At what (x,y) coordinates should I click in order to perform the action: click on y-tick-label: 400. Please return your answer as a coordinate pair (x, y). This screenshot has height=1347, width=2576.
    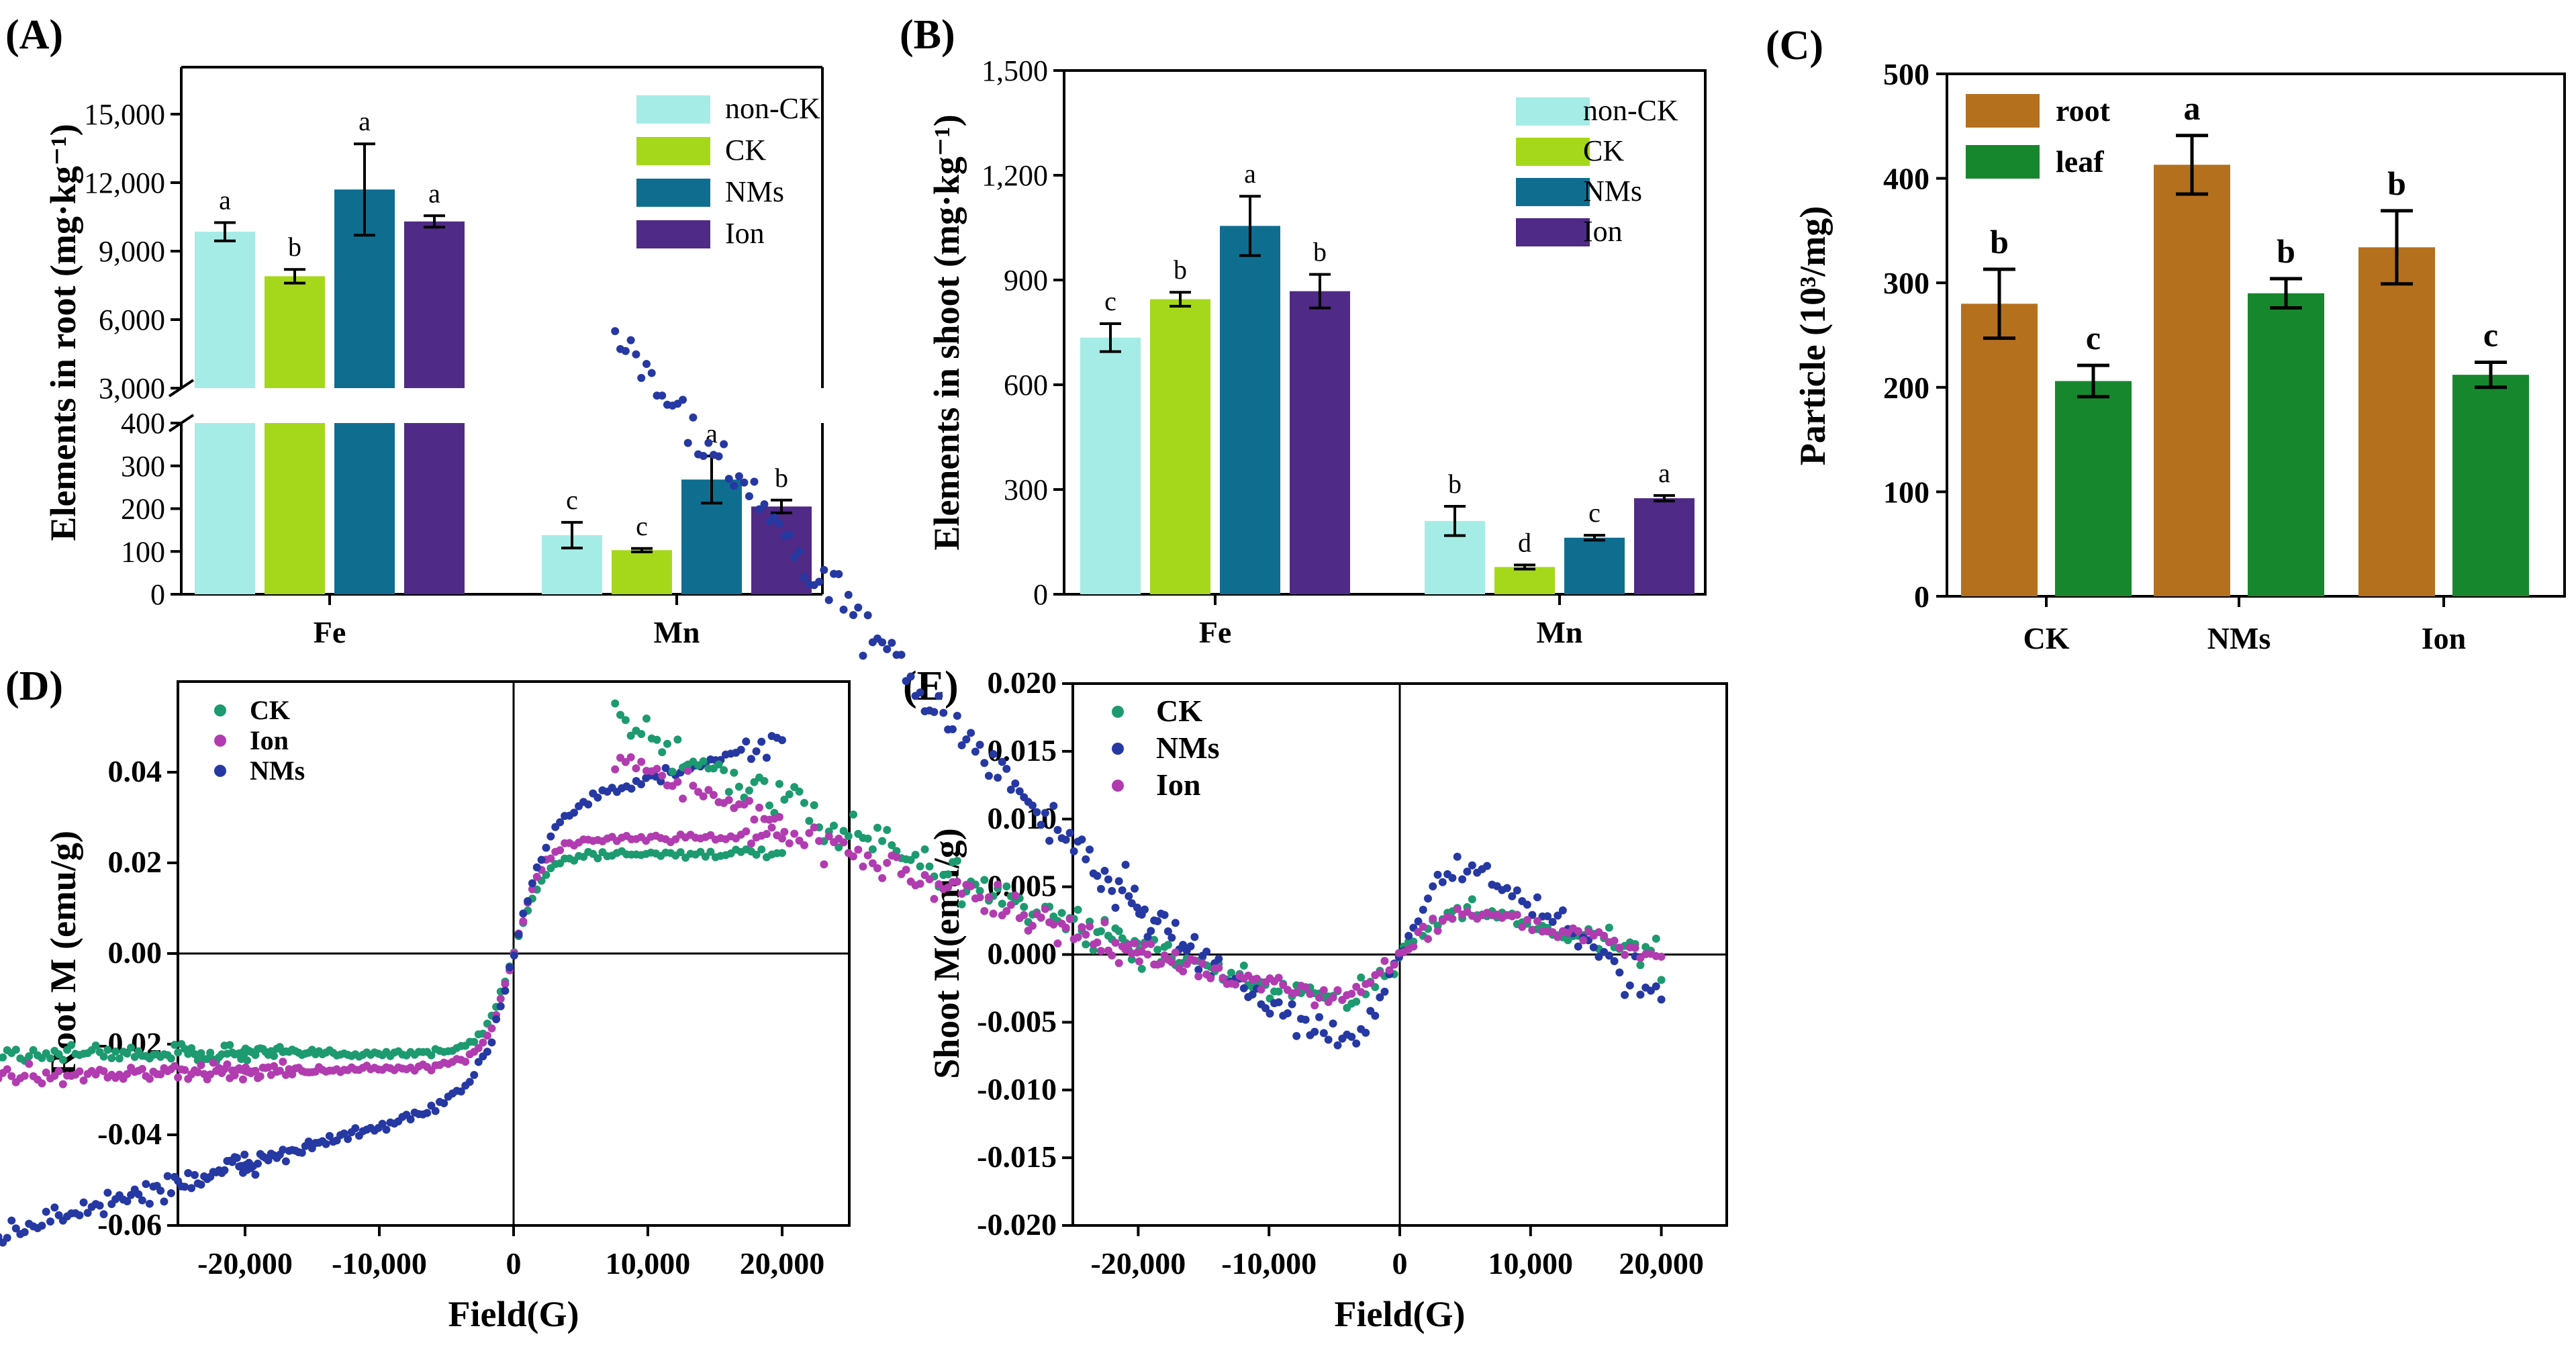
    Looking at the image, I should click on (143, 423).